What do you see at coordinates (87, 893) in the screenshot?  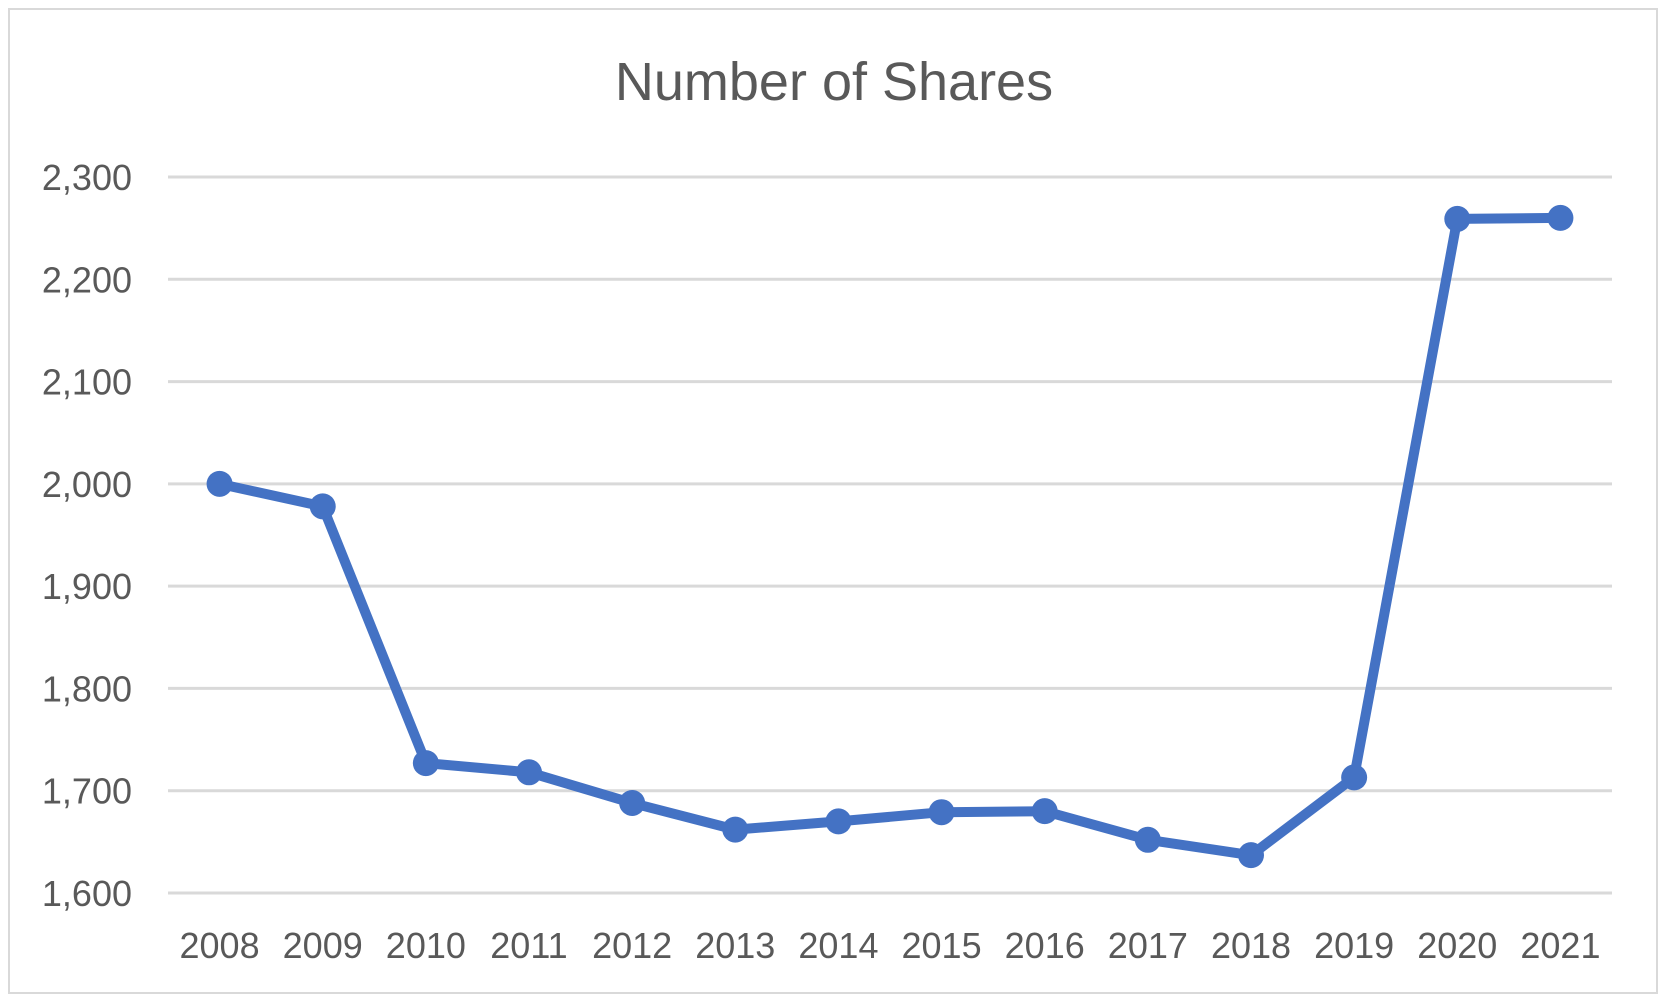 I see `y-tick-label: 1,600` at bounding box center [87, 893].